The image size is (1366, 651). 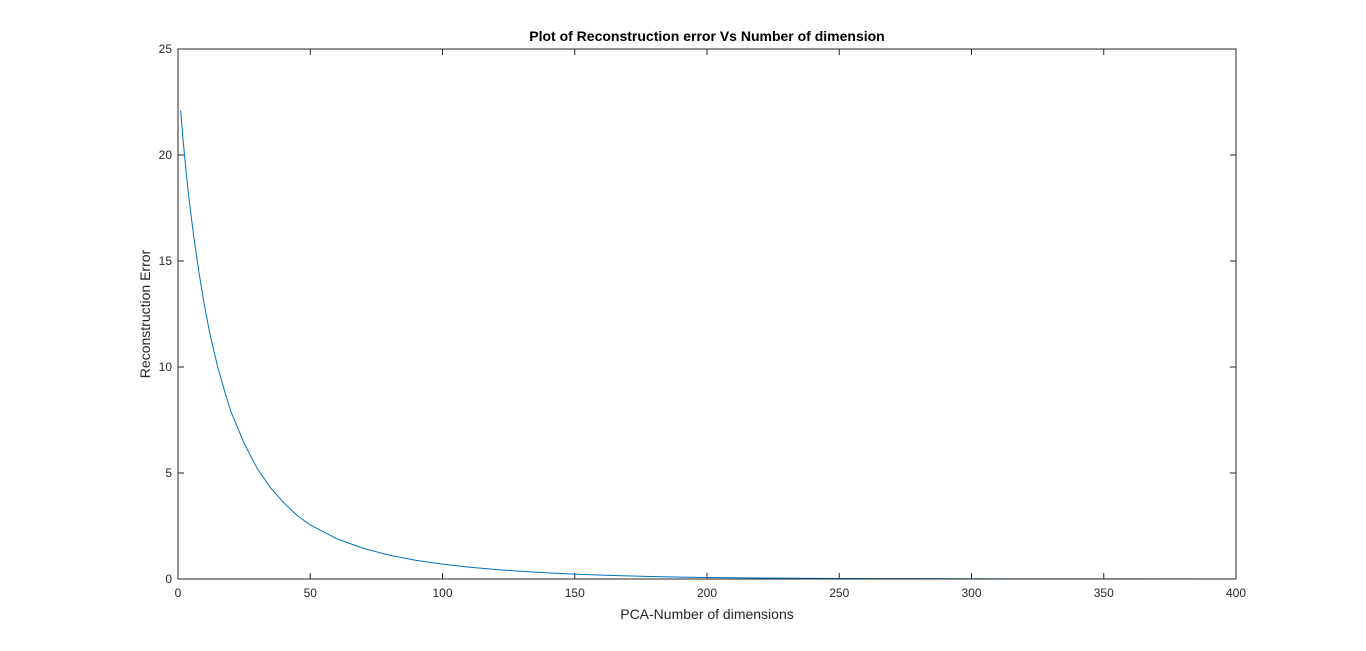 What do you see at coordinates (575, 593) in the screenshot?
I see `x-tick-label: 150` at bounding box center [575, 593].